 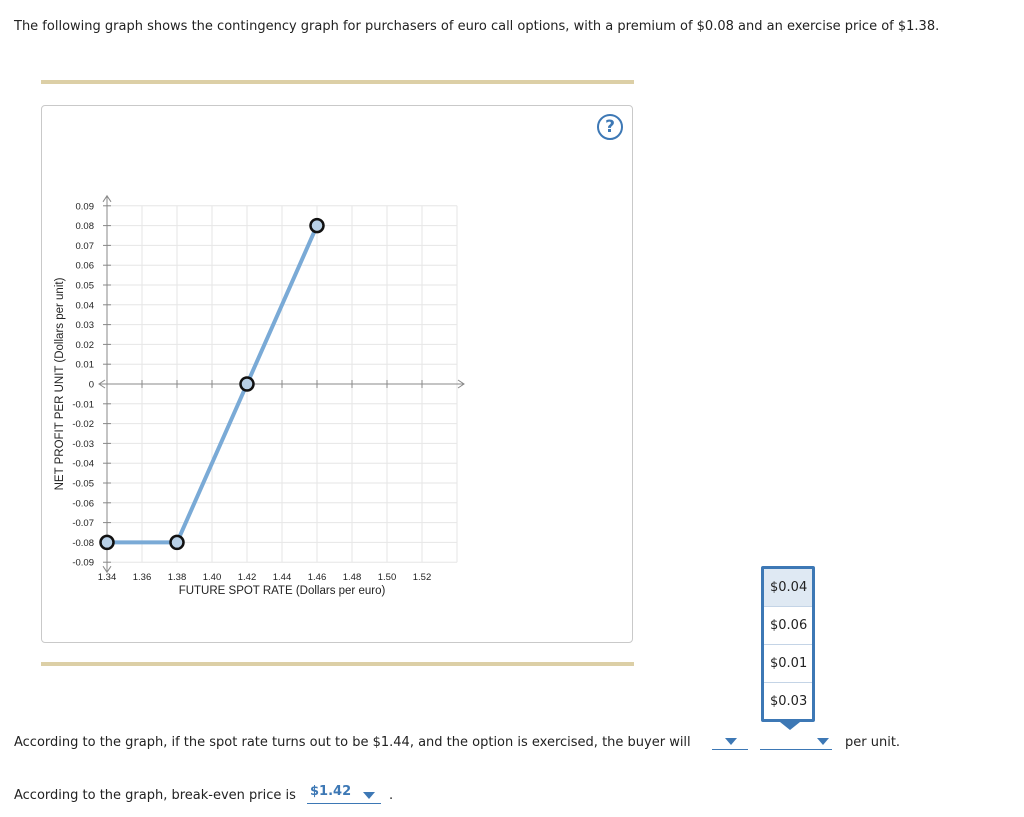 What do you see at coordinates (85, 305) in the screenshot?
I see `y-tick-label: 0.04` at bounding box center [85, 305].